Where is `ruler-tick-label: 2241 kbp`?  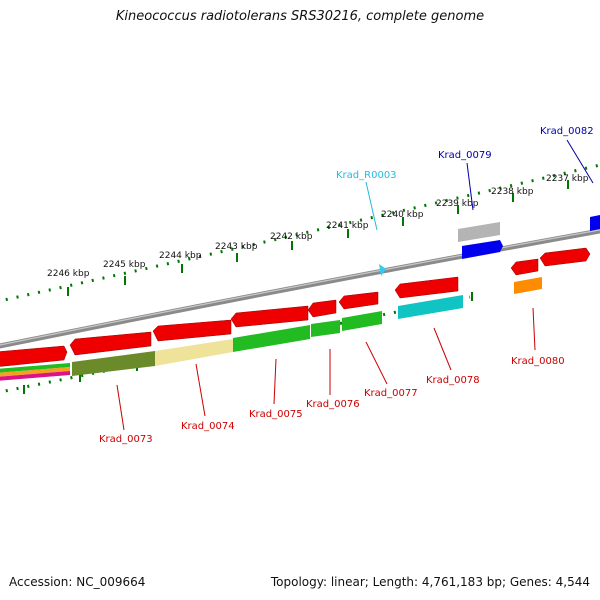 ruler-tick-label: 2241 kbp is located at coordinates (347, 226).